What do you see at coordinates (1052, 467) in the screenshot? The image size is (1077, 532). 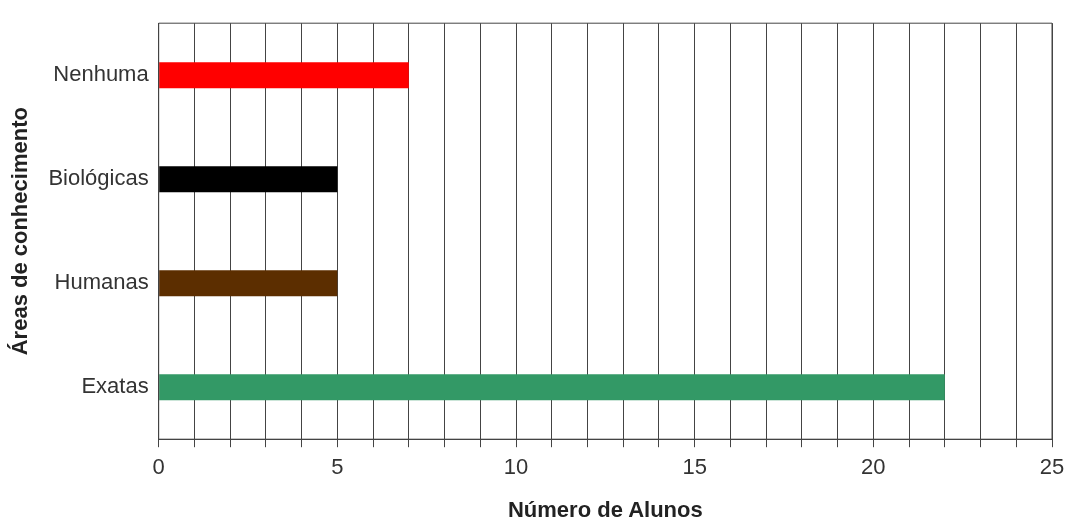 I see `x-tick-label: 25` at bounding box center [1052, 467].